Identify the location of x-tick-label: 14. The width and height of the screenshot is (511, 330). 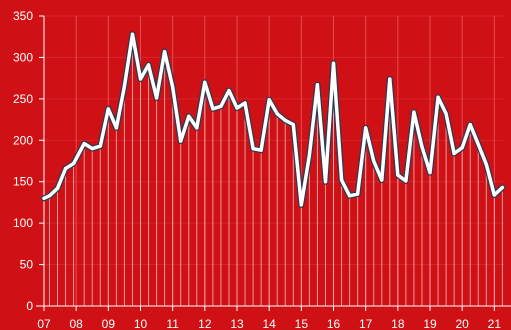
(269, 323).